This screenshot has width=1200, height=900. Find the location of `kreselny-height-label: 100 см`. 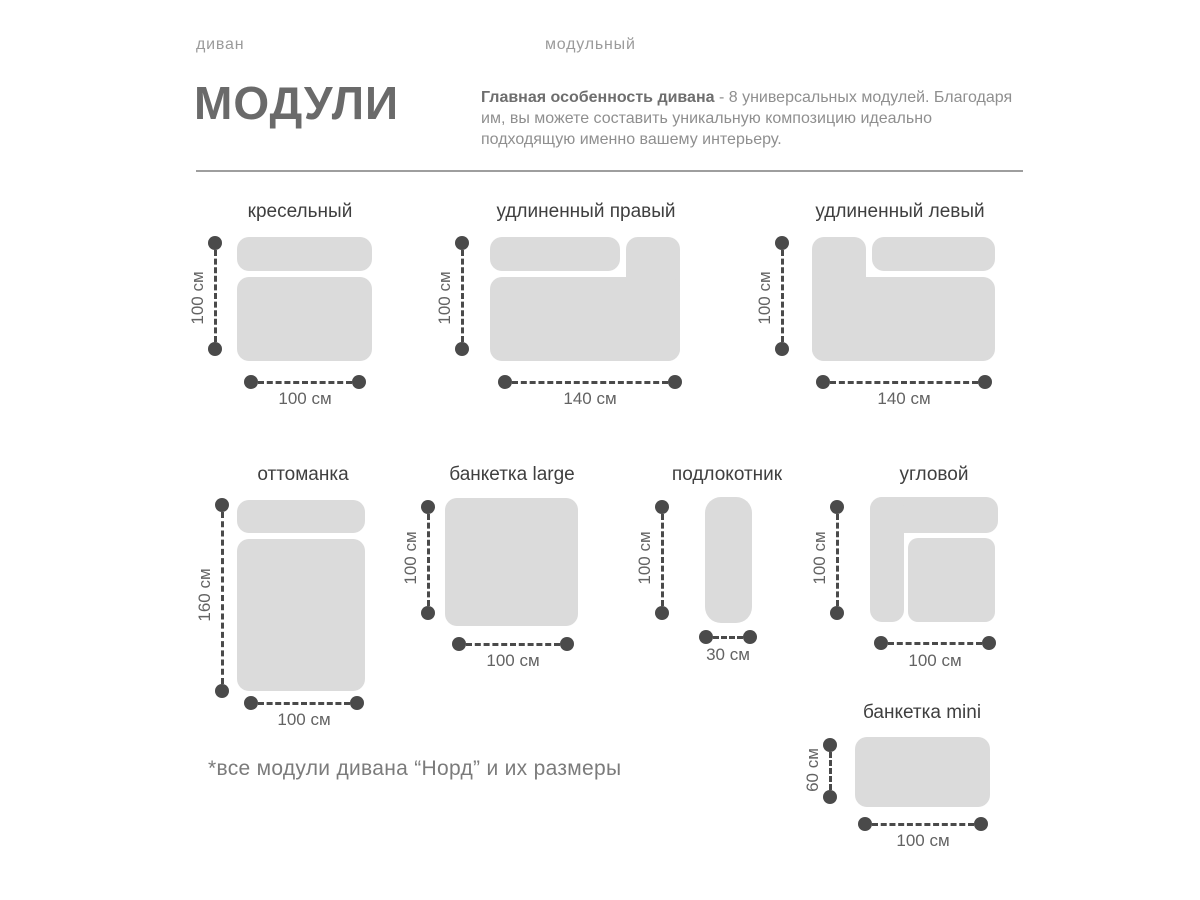

kreselny-height-label: 100 см is located at coordinates (197, 298).